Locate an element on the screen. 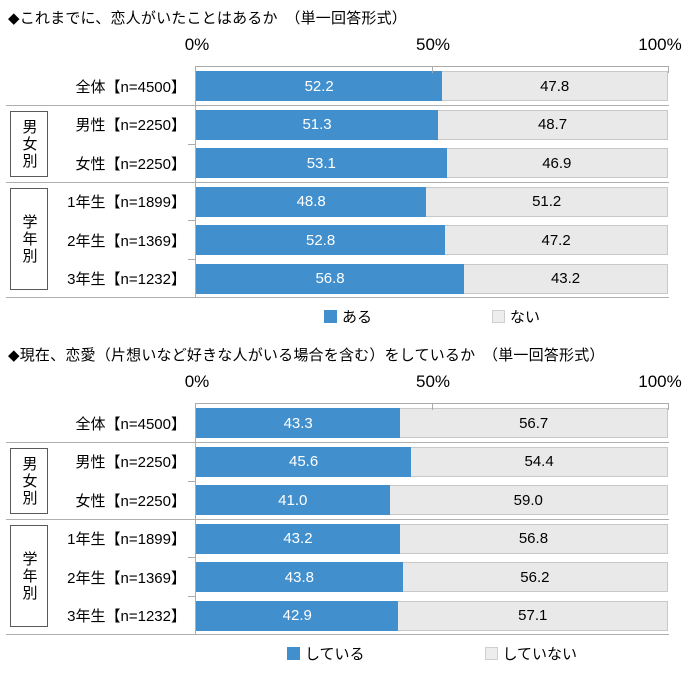  bar-track: 41.0 59.0 is located at coordinates (432, 500).